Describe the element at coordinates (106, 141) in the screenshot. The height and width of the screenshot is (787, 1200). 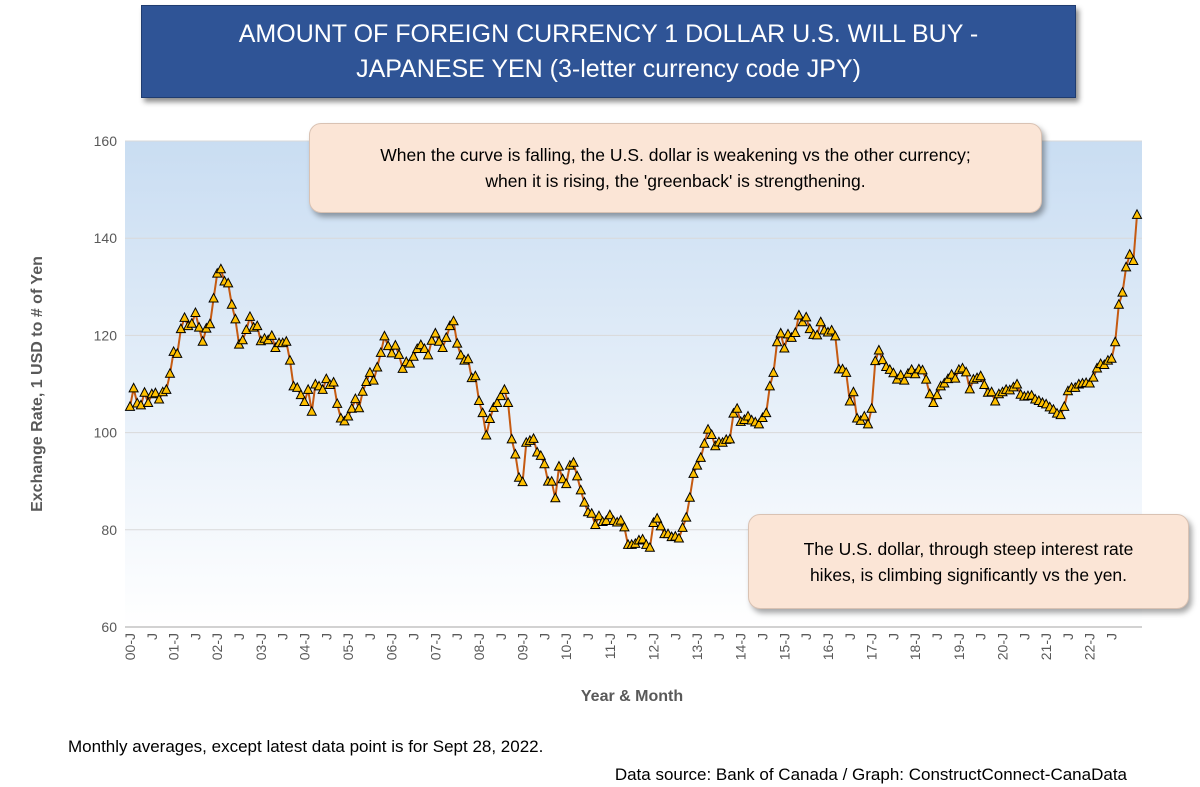
I see `y-tick-label: 160` at that location.